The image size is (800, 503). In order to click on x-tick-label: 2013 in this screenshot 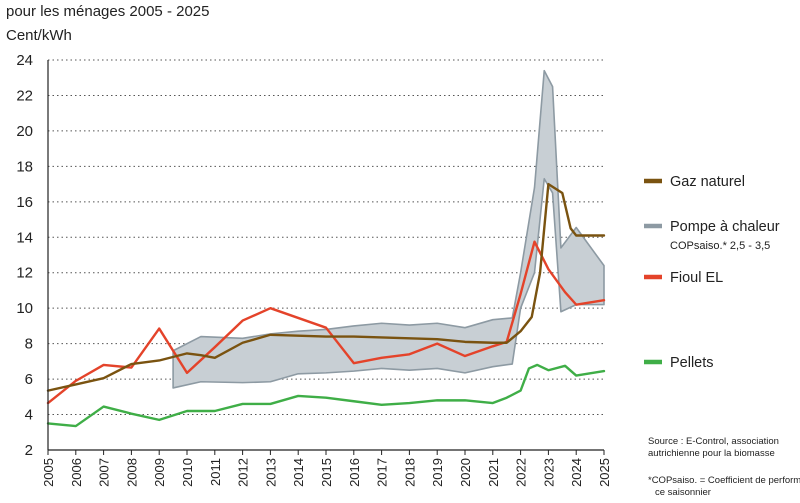, I will do `click(270, 472)`.